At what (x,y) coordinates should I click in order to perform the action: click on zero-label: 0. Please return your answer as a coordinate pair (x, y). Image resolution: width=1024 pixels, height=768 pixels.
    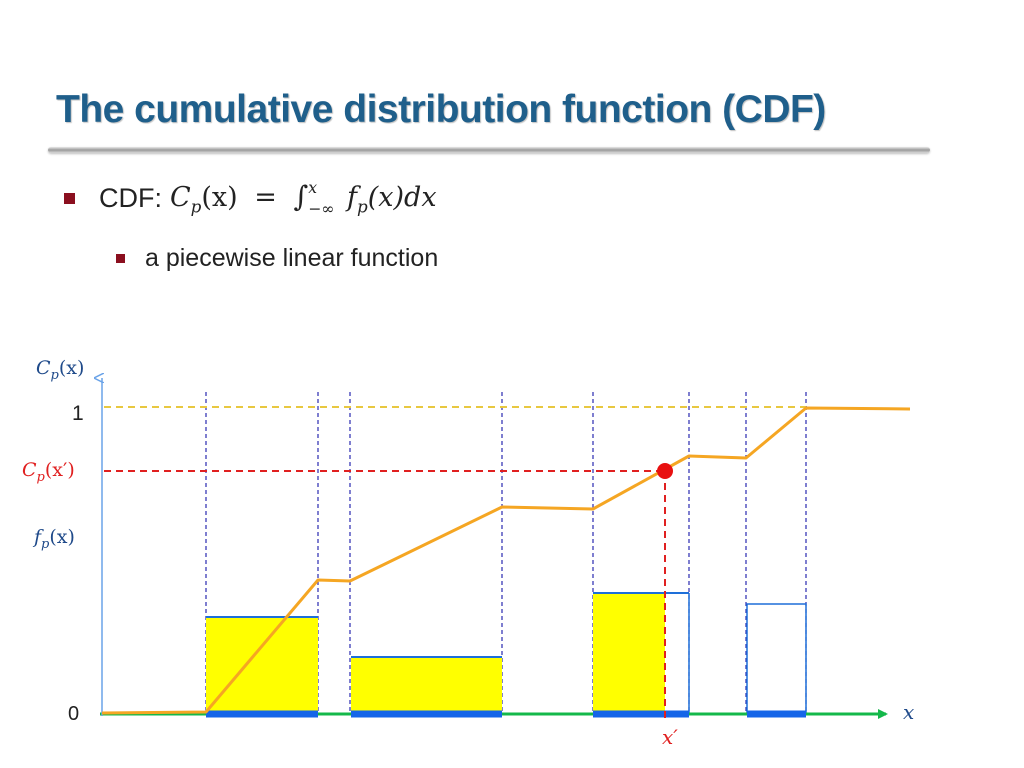
    Looking at the image, I should click on (73, 714).